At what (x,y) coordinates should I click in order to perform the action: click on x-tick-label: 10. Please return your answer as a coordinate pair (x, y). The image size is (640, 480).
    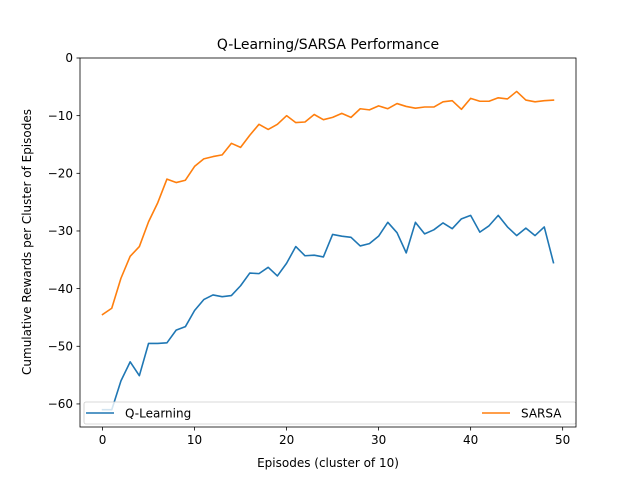
    Looking at the image, I should click on (194, 440).